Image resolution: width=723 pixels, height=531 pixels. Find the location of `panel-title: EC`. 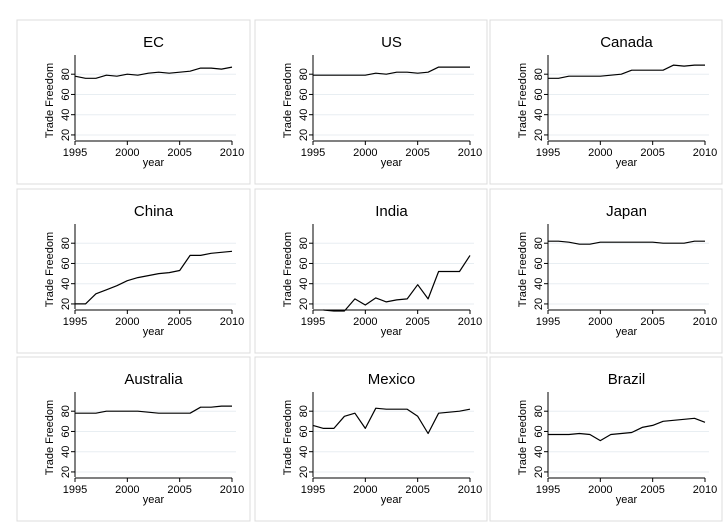

panel-title: EC is located at coordinates (153, 42).